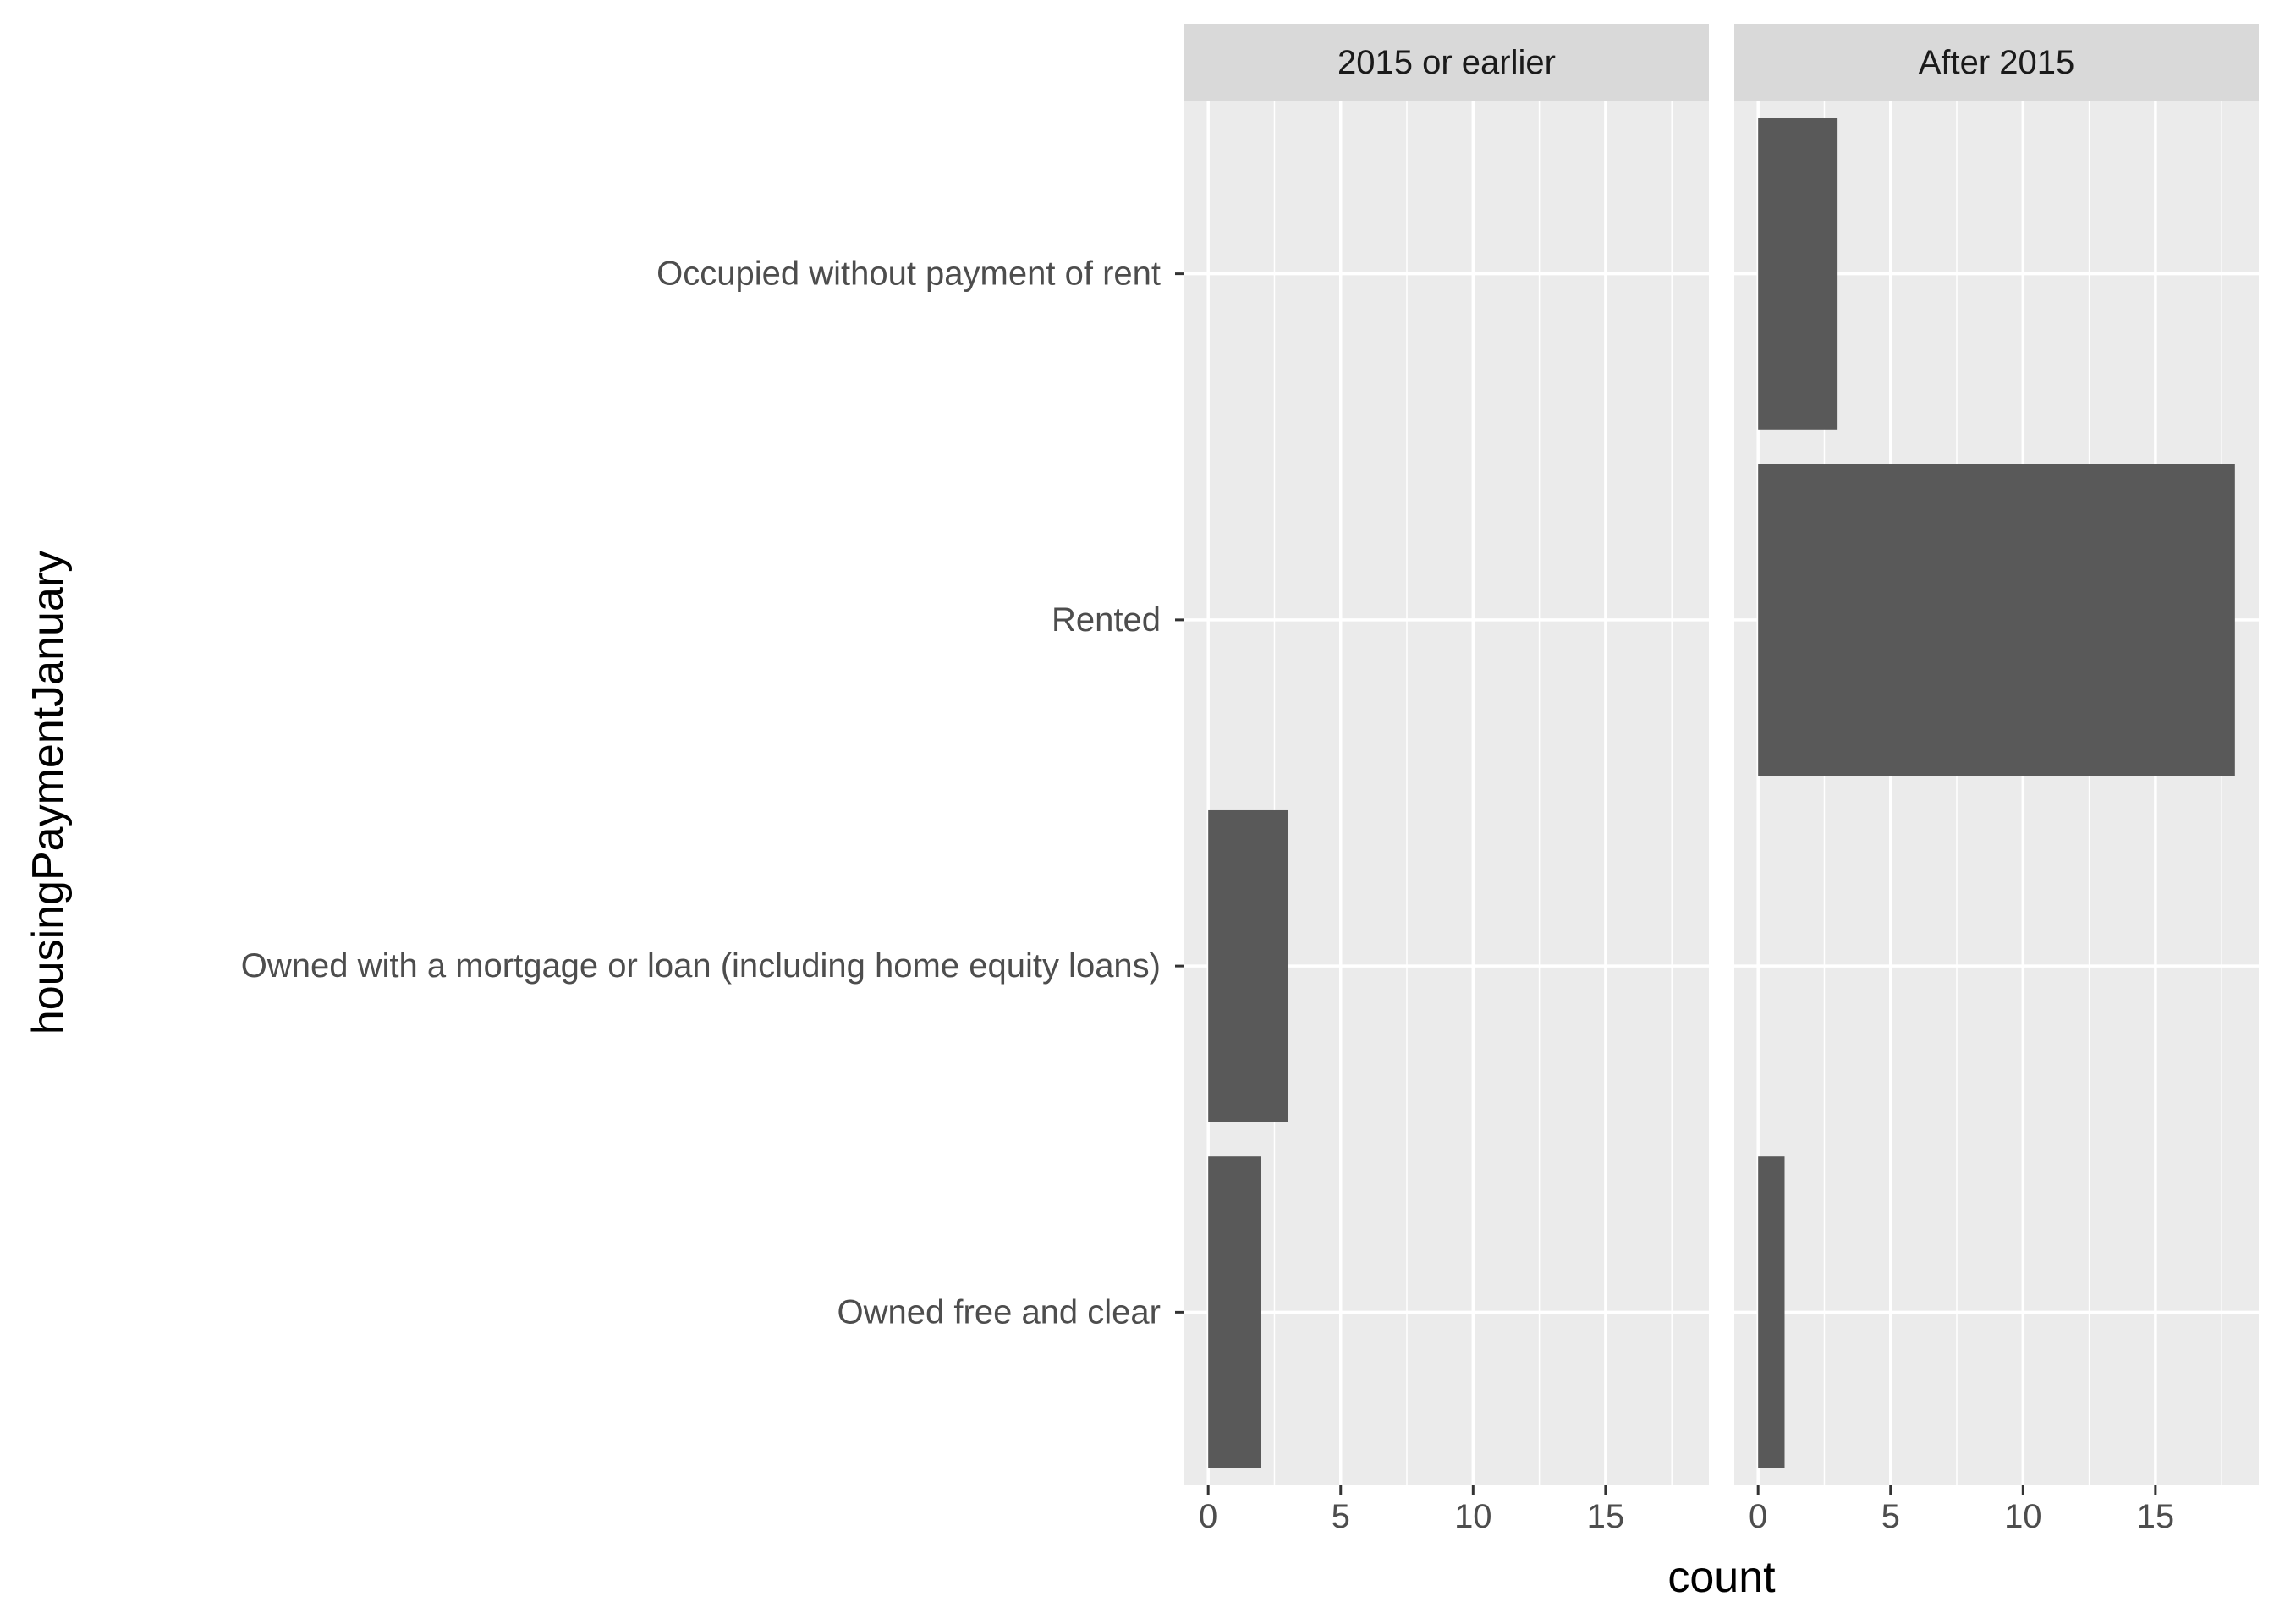  Describe the element at coordinates (1721, 1577) in the screenshot. I see `x-axis-title: count` at that location.